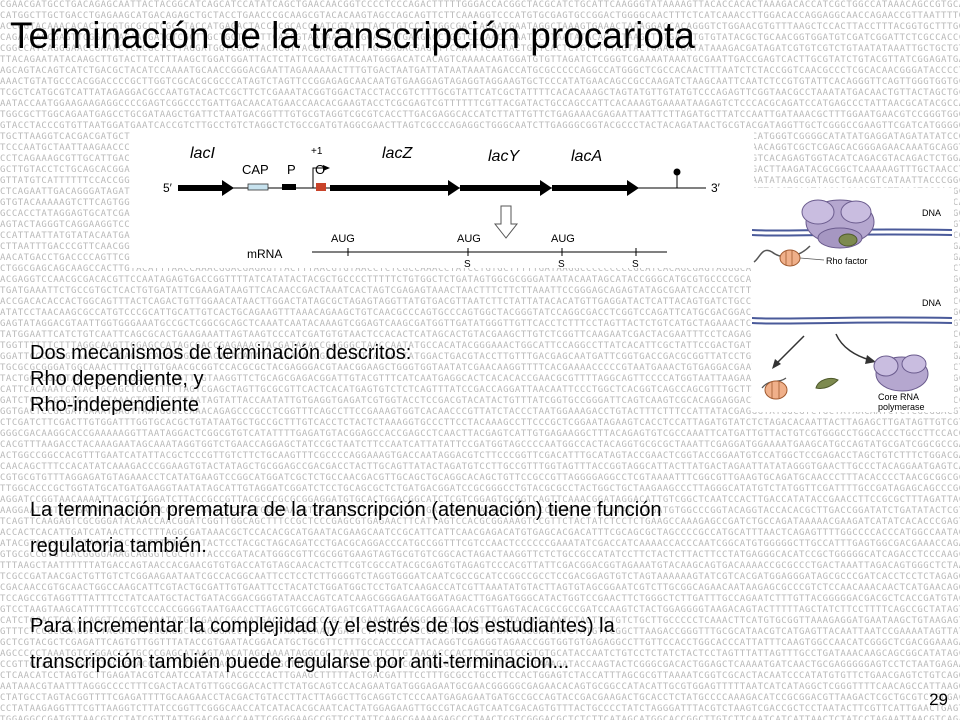 The height and width of the screenshot is (720, 960). What do you see at coordinates (563, 239) in the screenshot?
I see `aug-label-3: AUG` at bounding box center [563, 239].